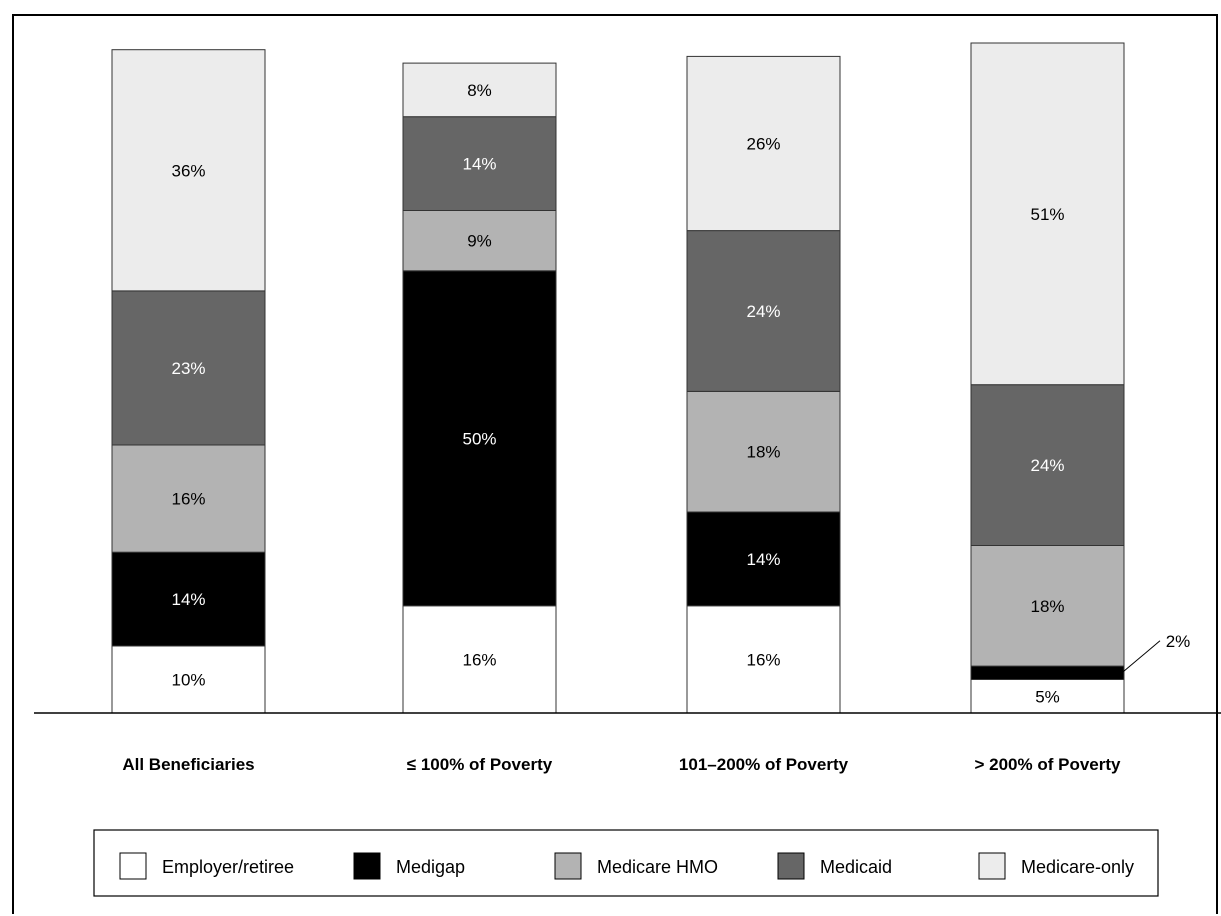 The height and width of the screenshot is (916, 1221). I want to click on data-label-medicare-only-2: 8%, so click(479, 90).